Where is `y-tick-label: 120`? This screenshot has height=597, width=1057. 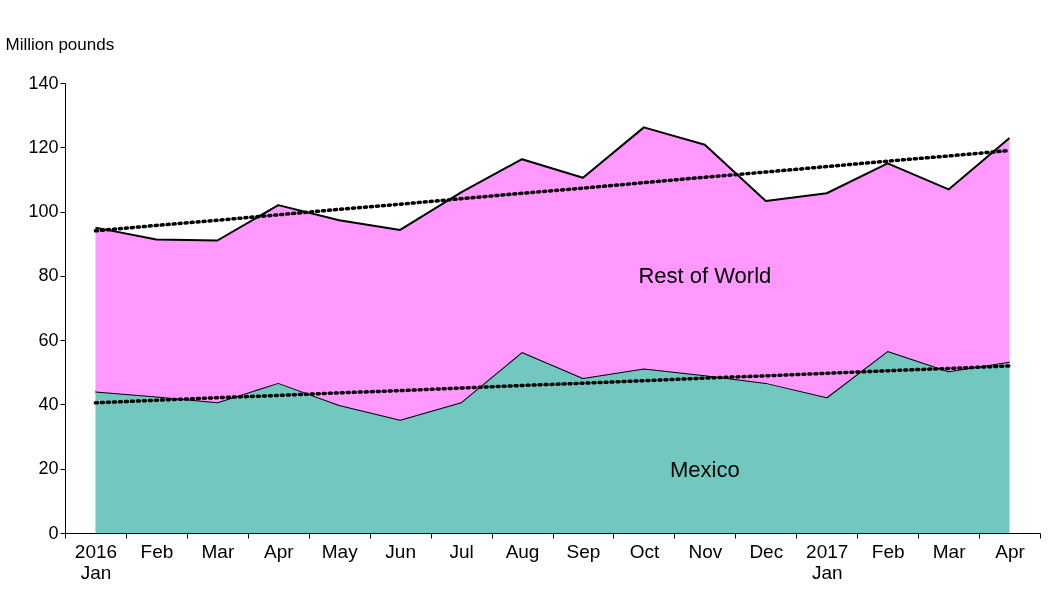 y-tick-label: 120 is located at coordinates (43, 146).